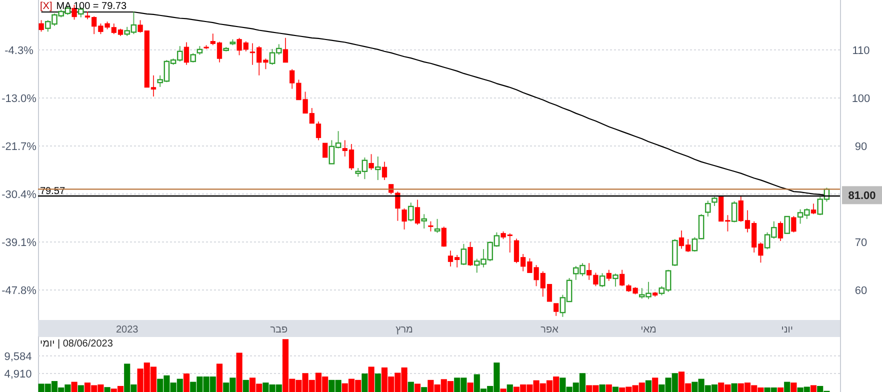 The image size is (882, 392). Describe the element at coordinates (19, 242) in the screenshot. I see `y2-tick-label: -39.1%` at that location.